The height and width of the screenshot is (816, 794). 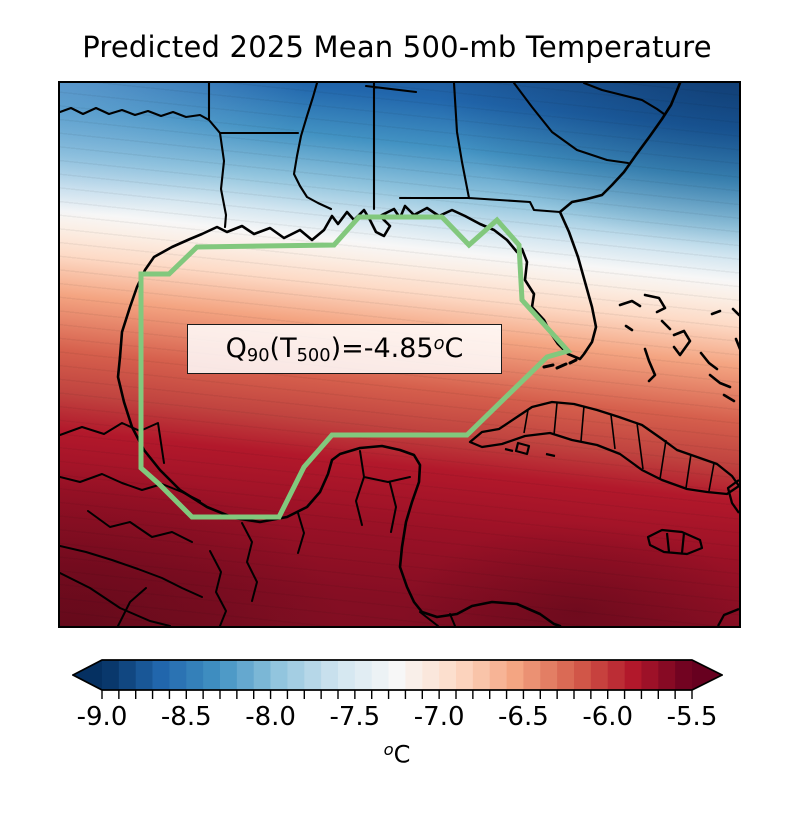 I want to click on mexico-borders-path, so click(x=258, y=524).